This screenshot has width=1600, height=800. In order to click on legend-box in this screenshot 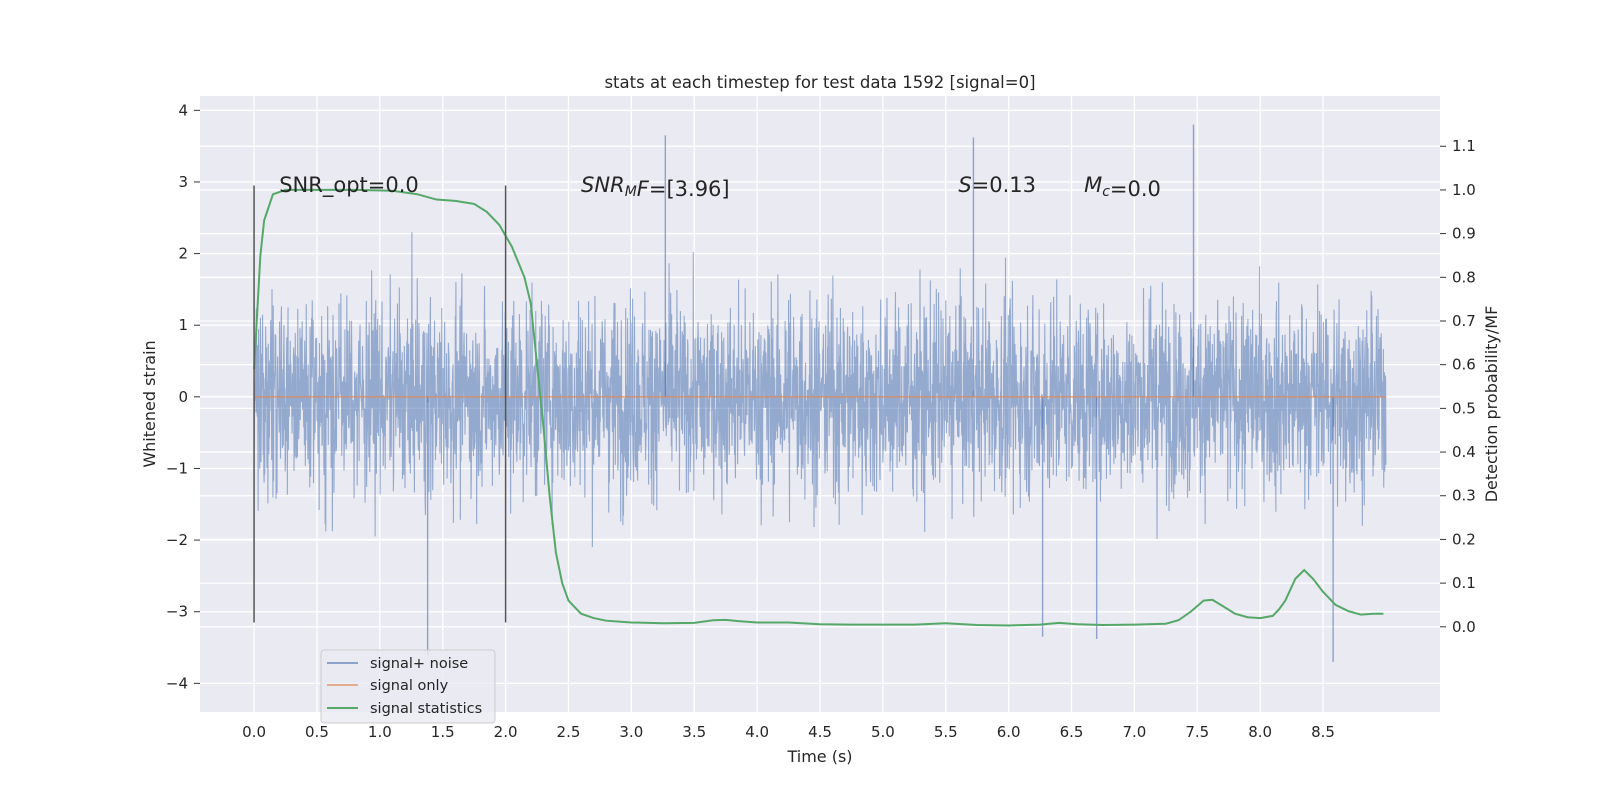, I will do `click(408, 686)`.